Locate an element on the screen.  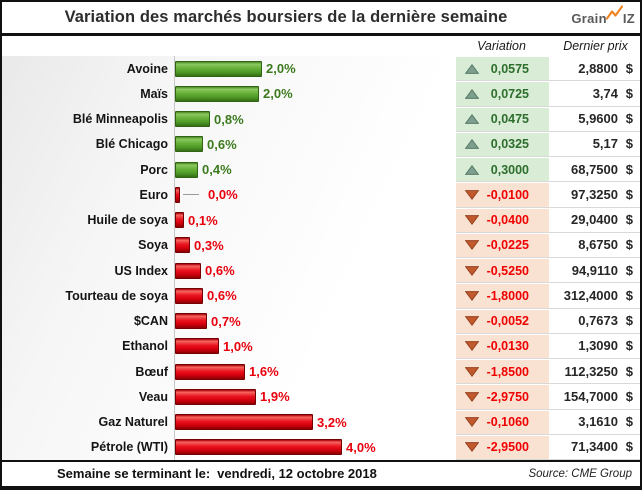
market-row: Blé Chicago 0,6% 0,0325 5,17 $ is located at coordinates (321, 144).